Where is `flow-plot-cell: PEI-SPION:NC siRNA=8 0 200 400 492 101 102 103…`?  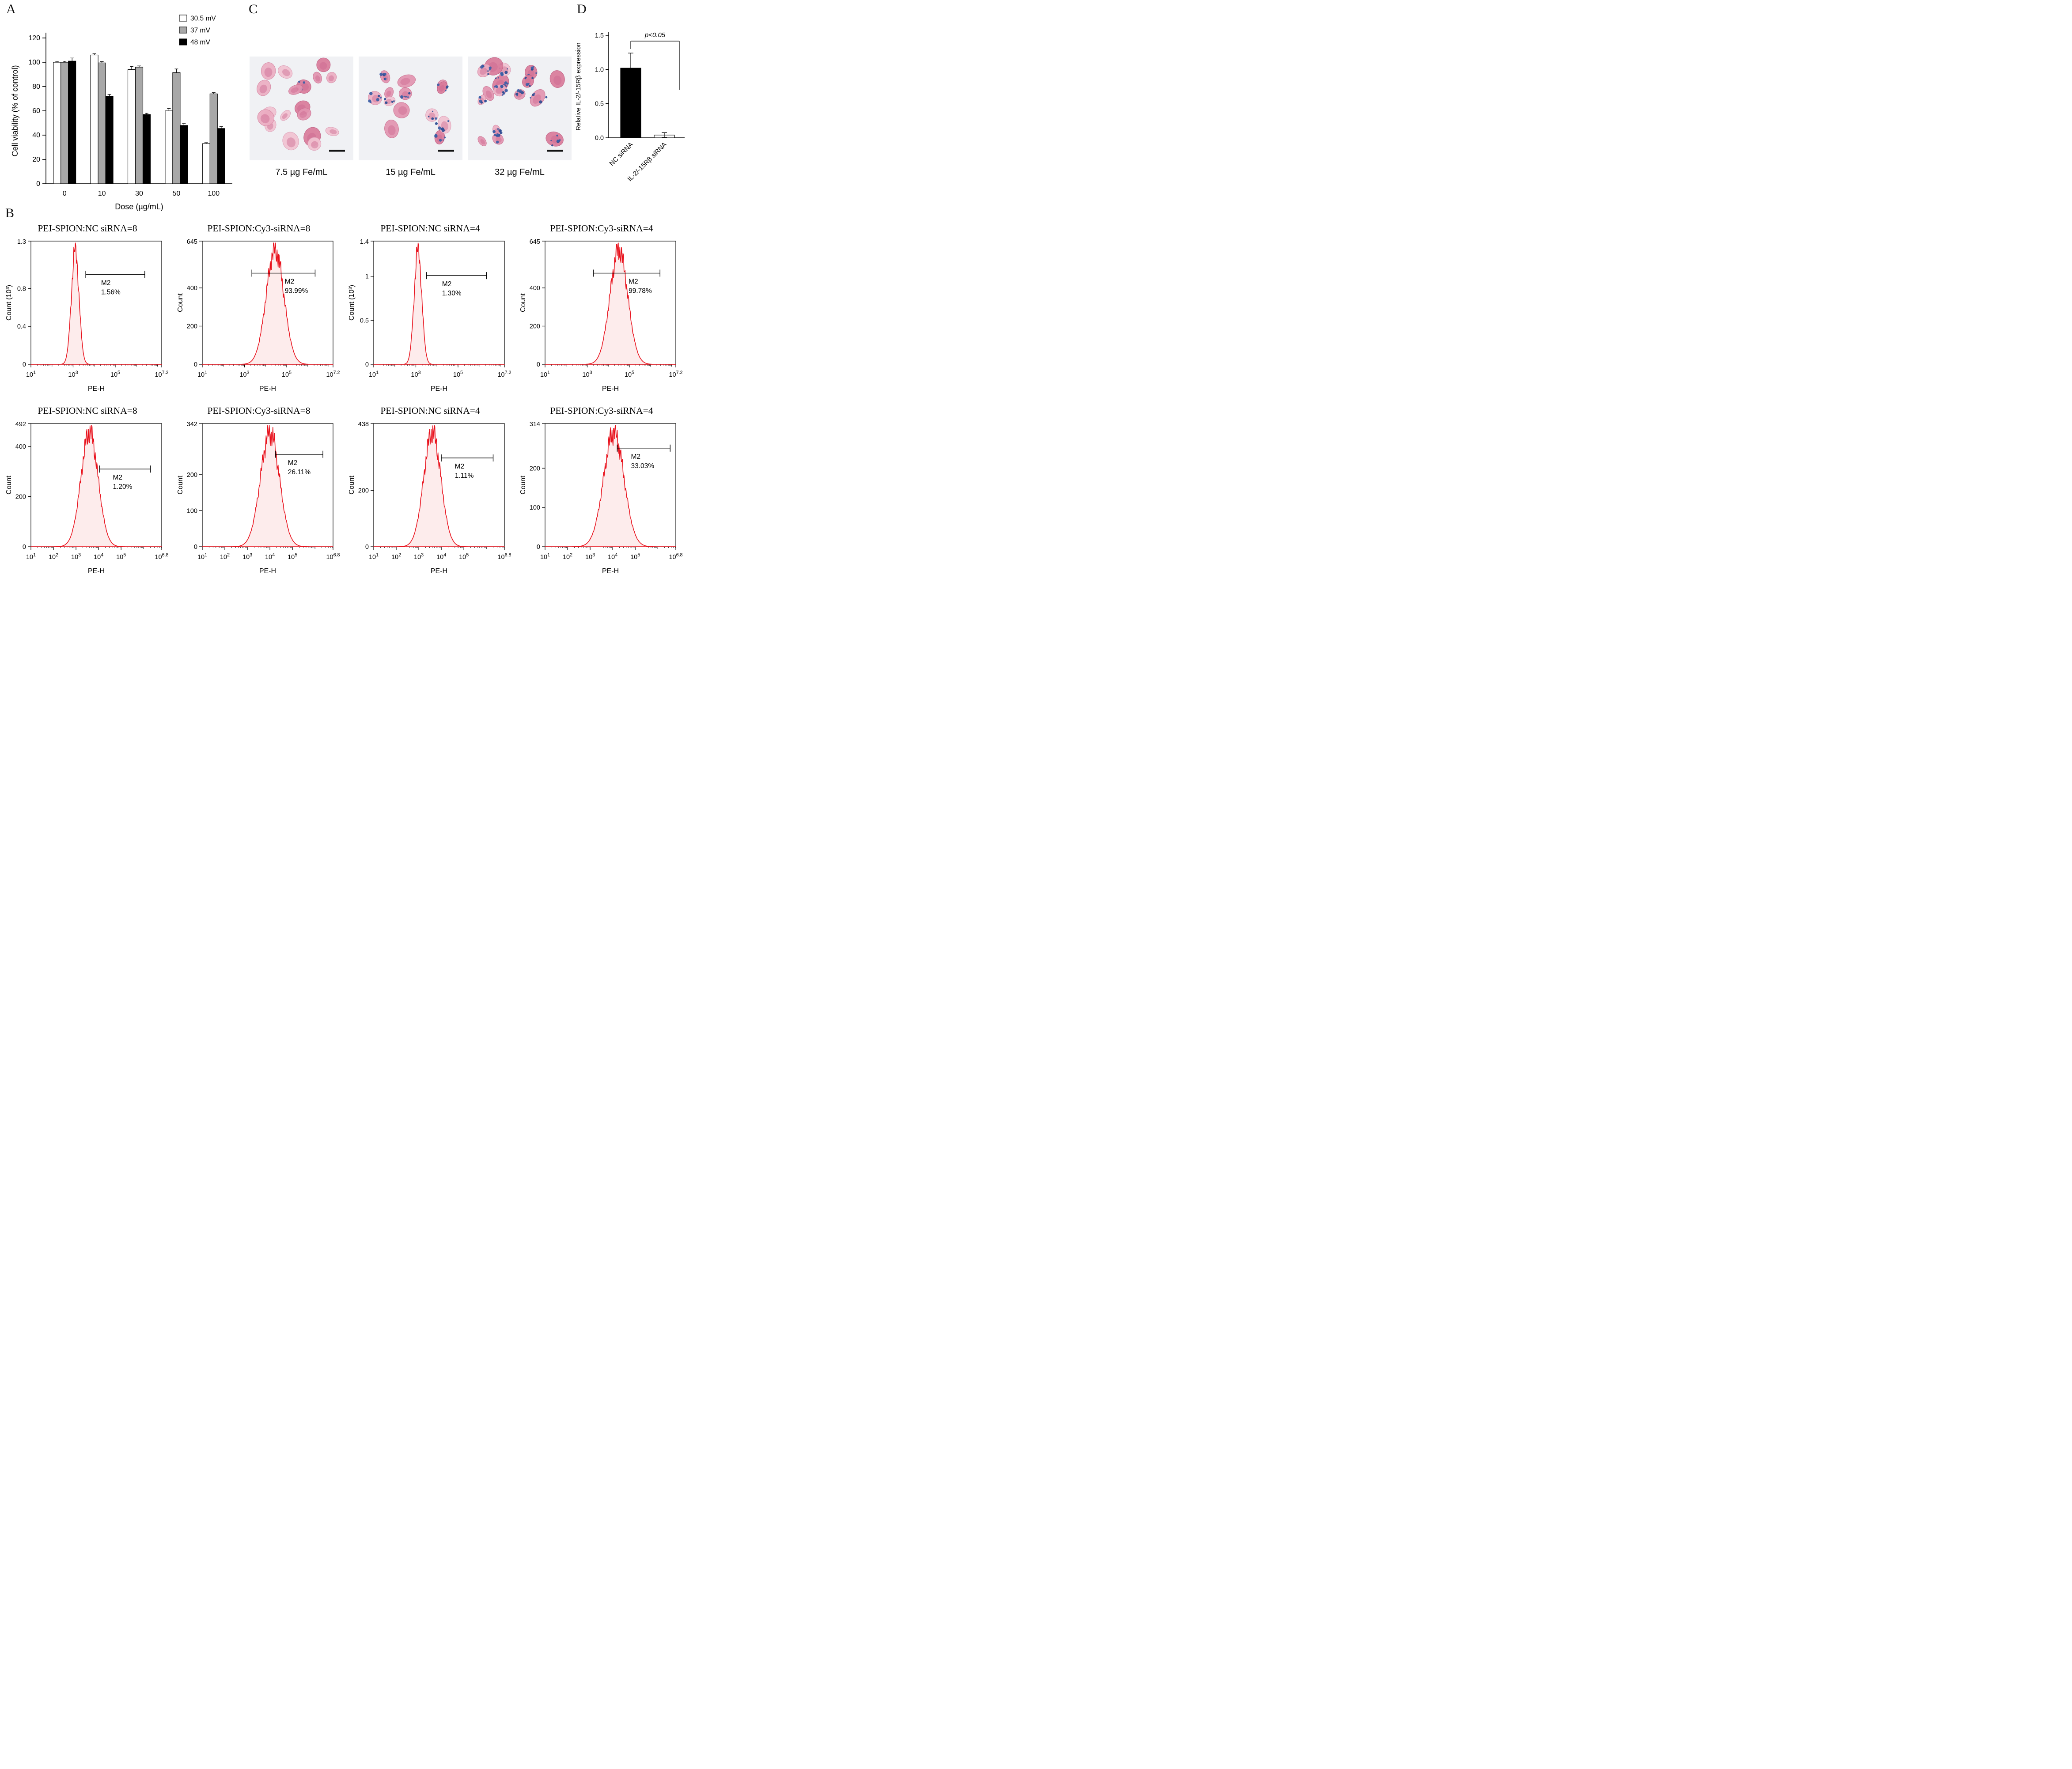 flow-plot-cell: PEI-SPION:NC siRNA=8 0 200 400 492 101 102 103… is located at coordinates (88, 491).